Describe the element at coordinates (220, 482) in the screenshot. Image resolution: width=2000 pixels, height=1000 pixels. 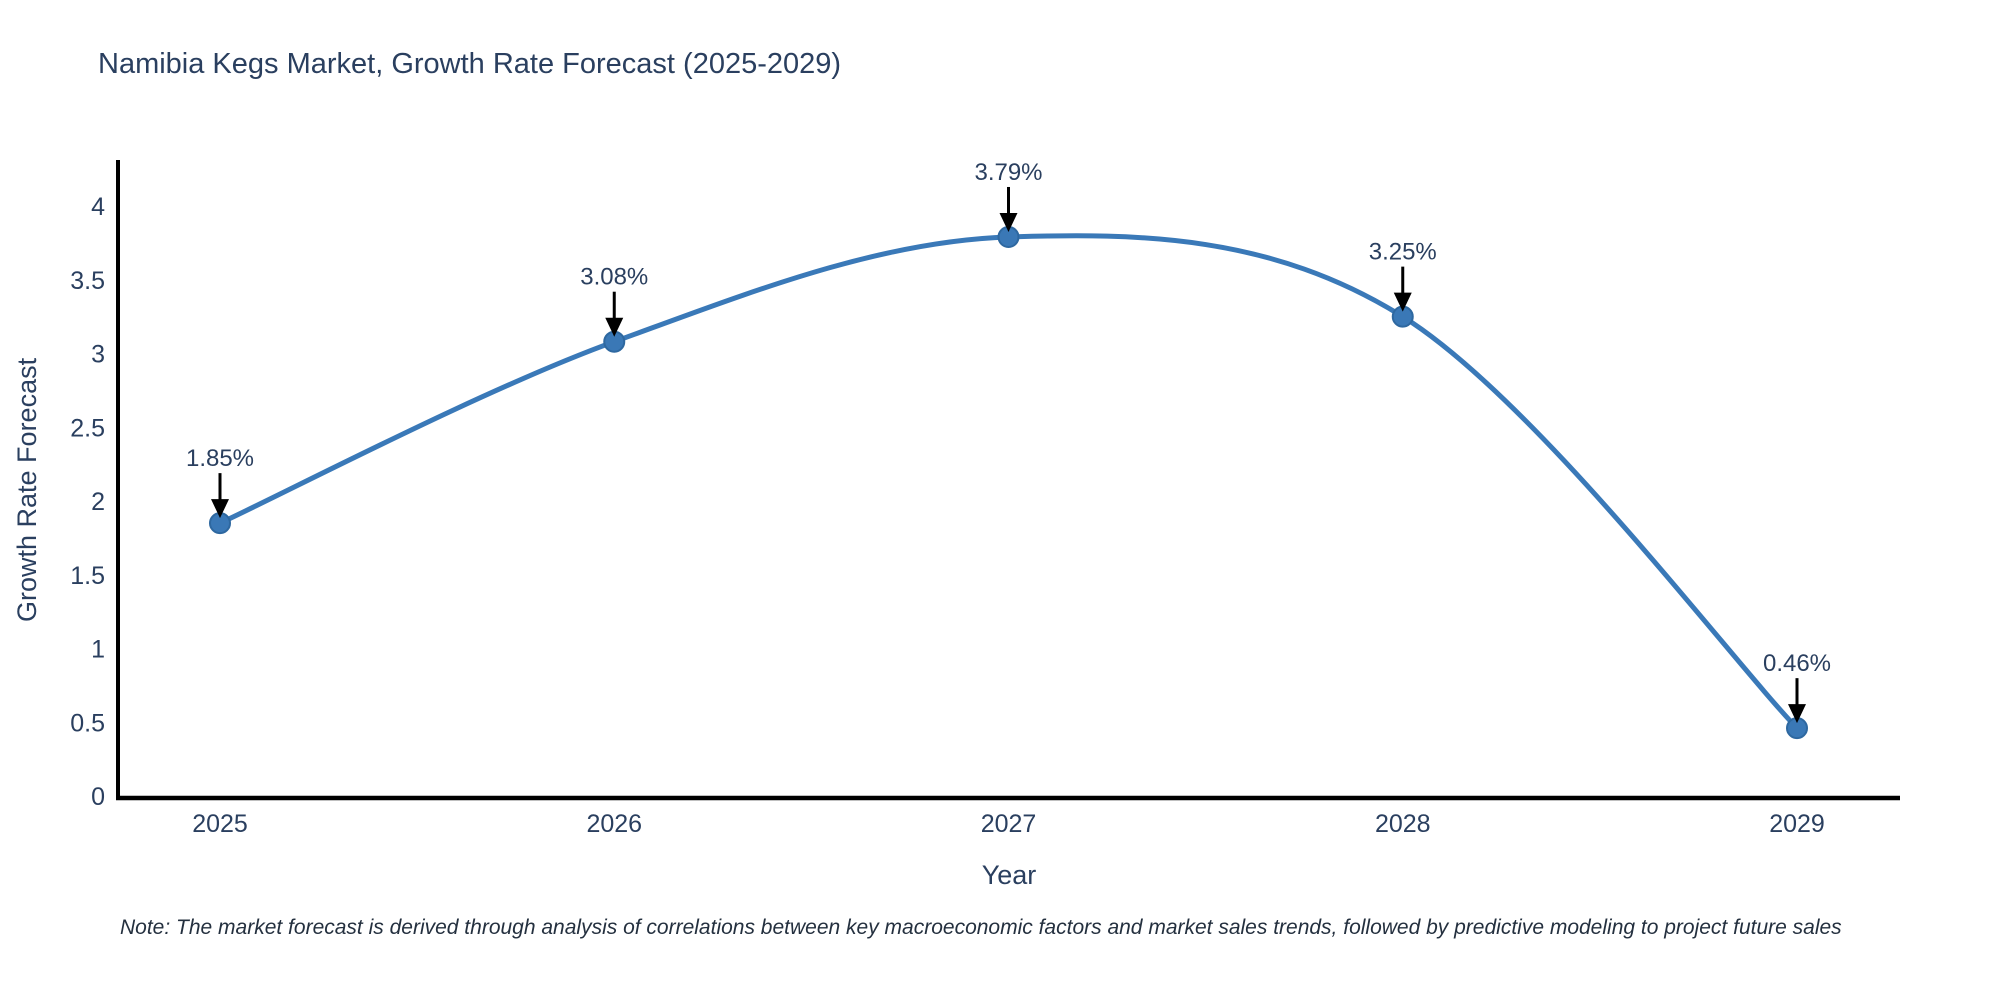
I see `annotation-2025: 1.85%` at that location.